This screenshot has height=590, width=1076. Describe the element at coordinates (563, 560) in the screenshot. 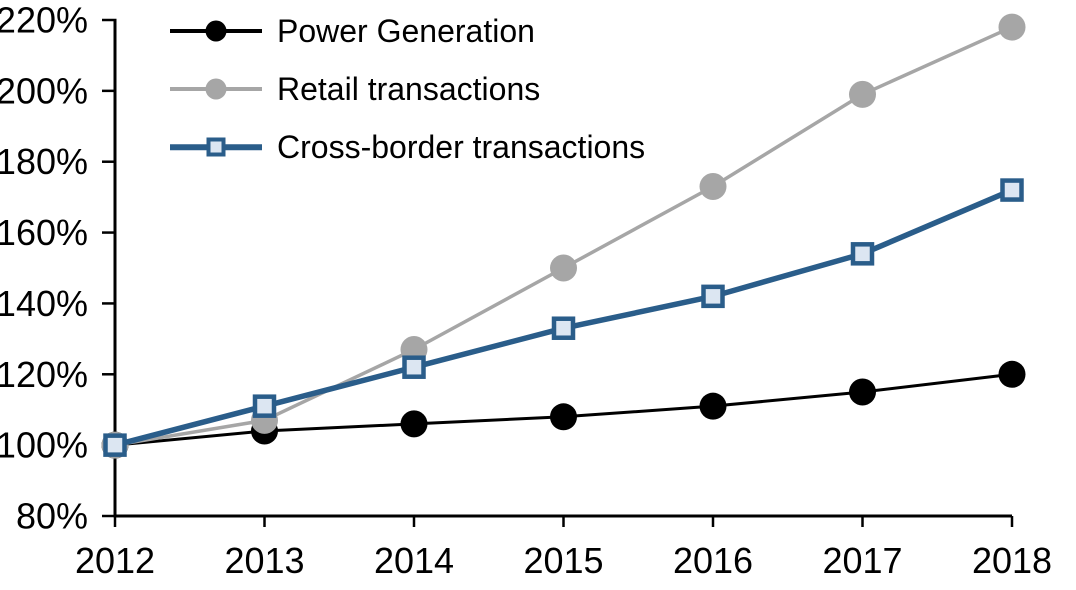

I see `x-axis-label: 2015` at that location.